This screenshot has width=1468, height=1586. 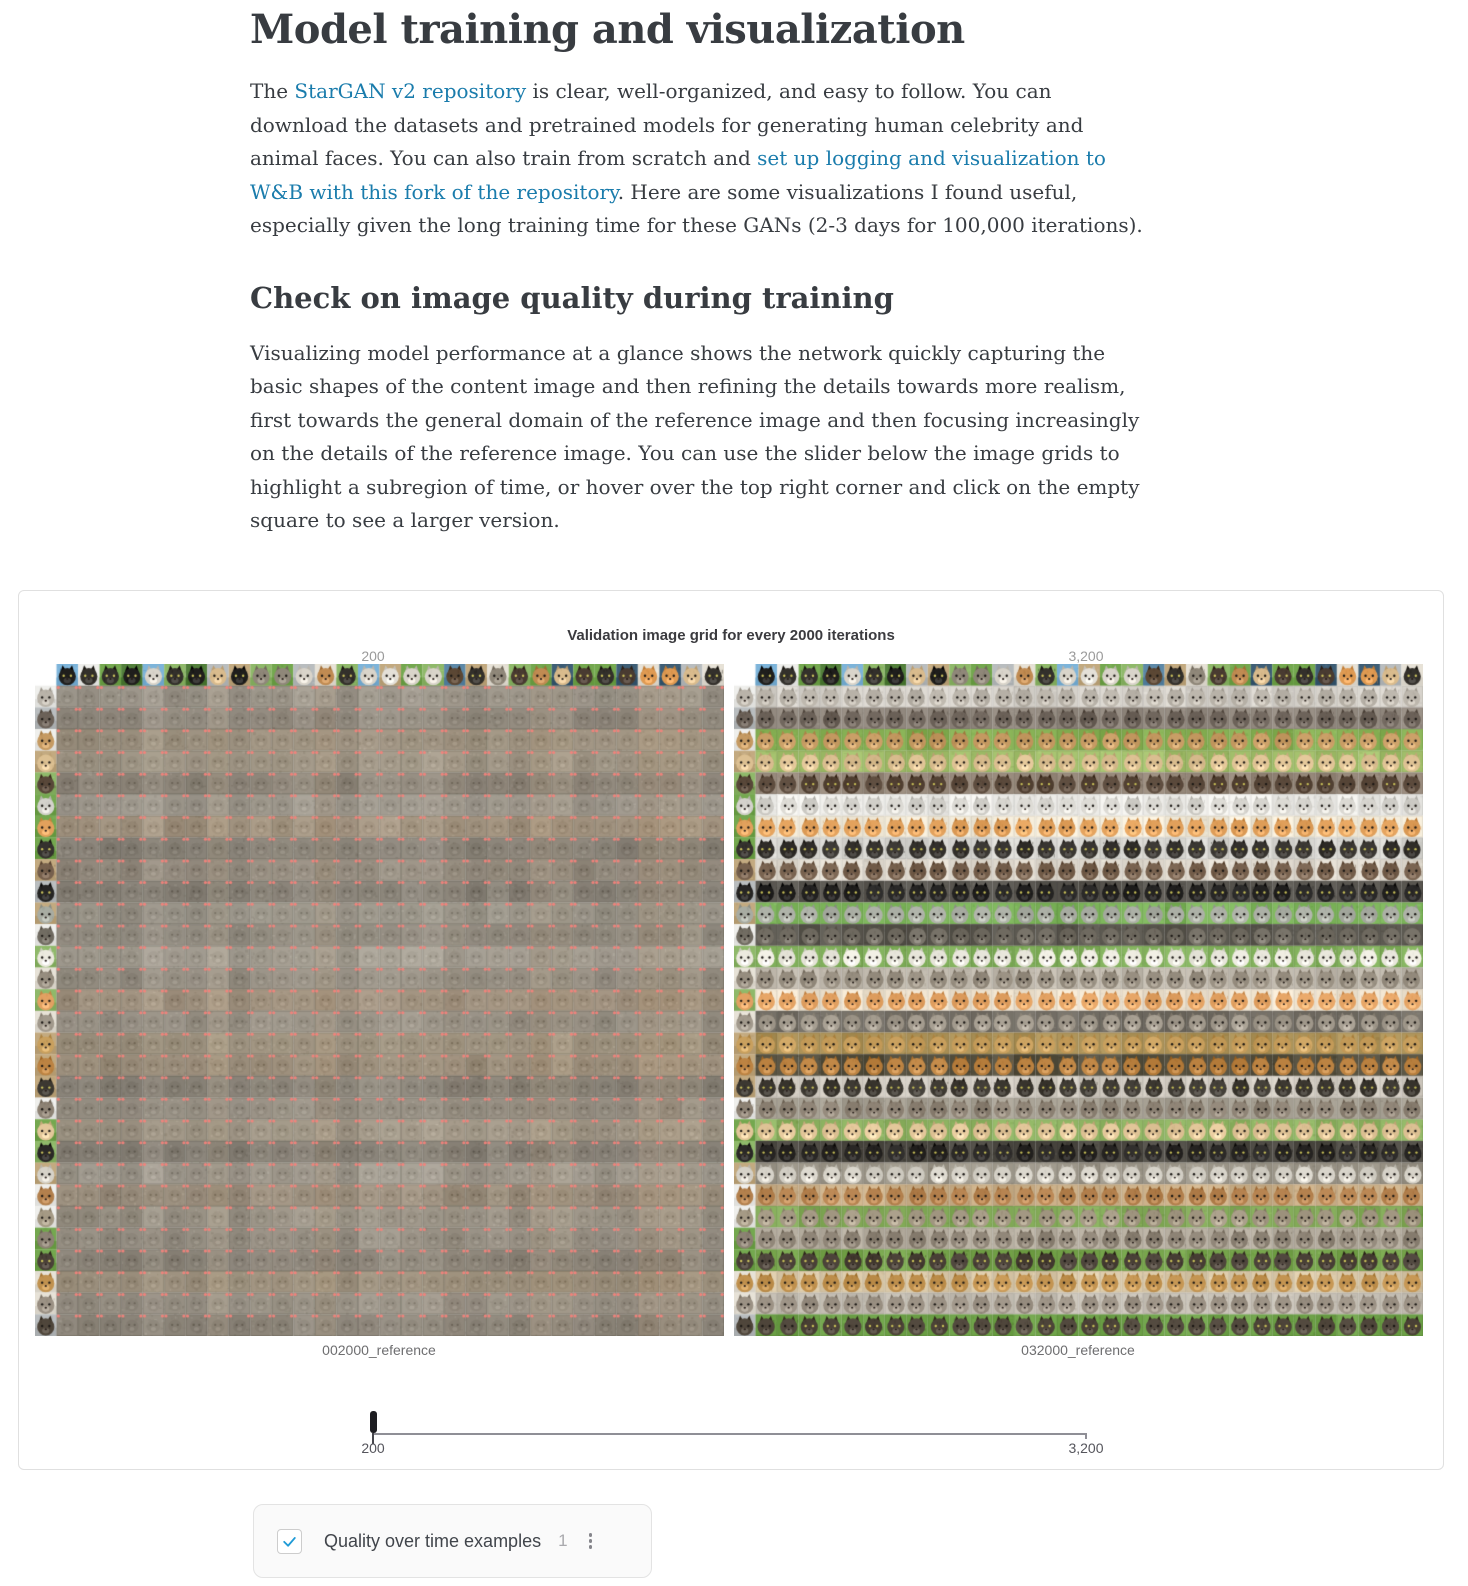 I want to click on slider-tick-max, so click(x=1086, y=1436).